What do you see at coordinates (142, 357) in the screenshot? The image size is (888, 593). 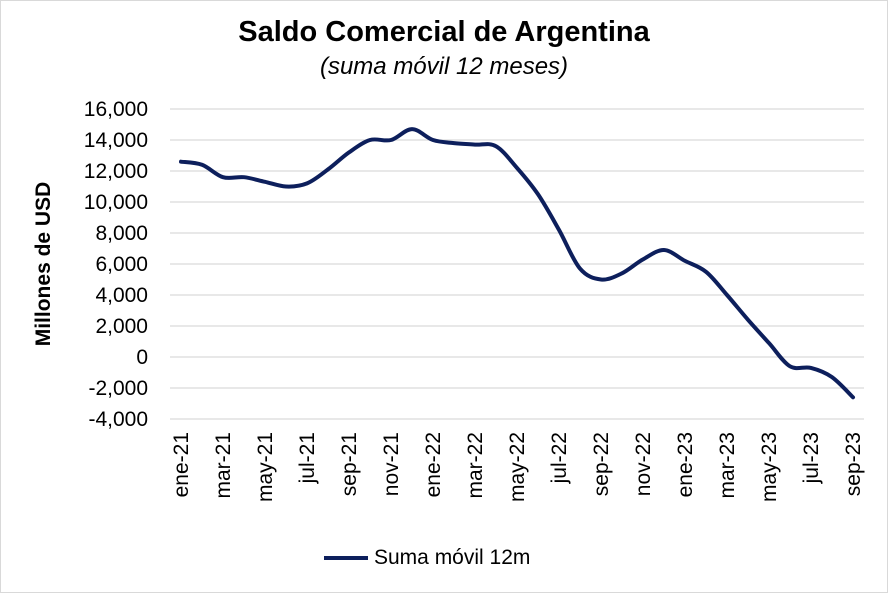 I see `y-tick-label: 0` at bounding box center [142, 357].